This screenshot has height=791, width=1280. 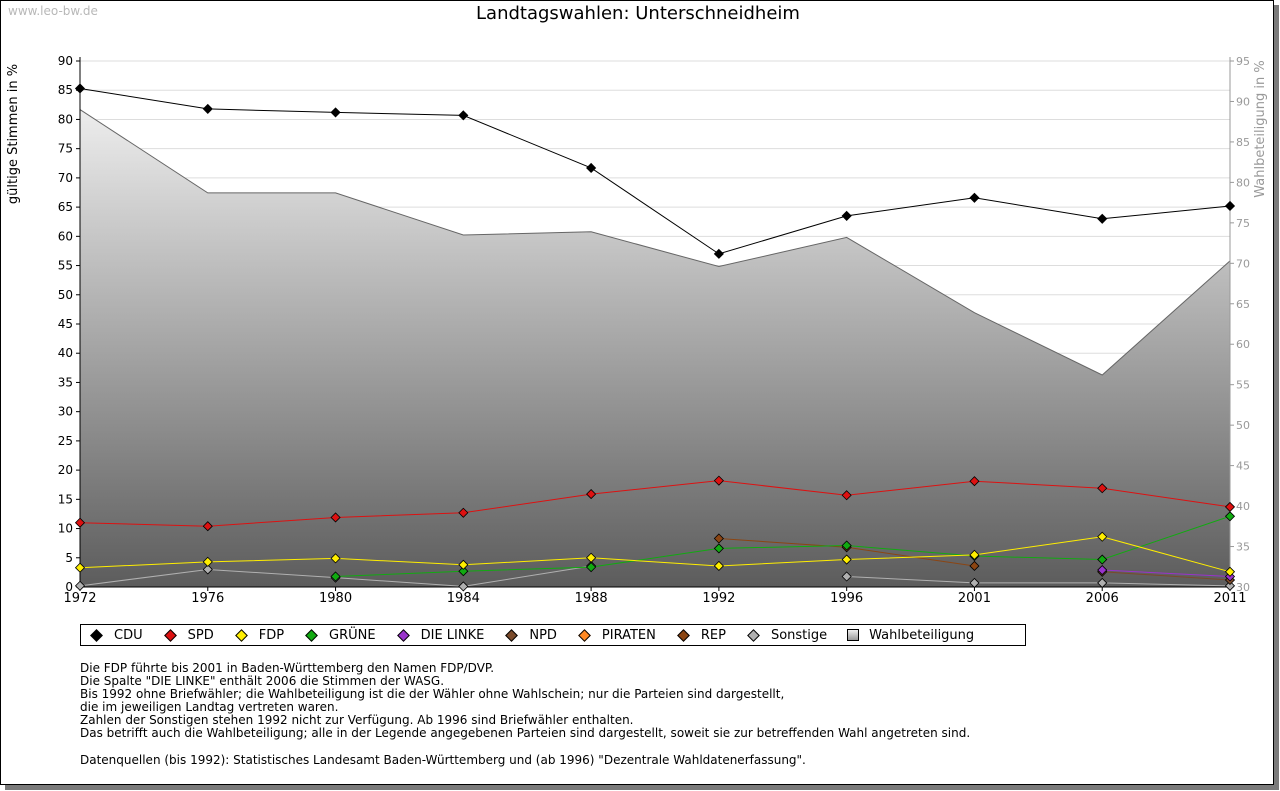 I want to click on y2-tick-label: 70, so click(x=1243, y=263).